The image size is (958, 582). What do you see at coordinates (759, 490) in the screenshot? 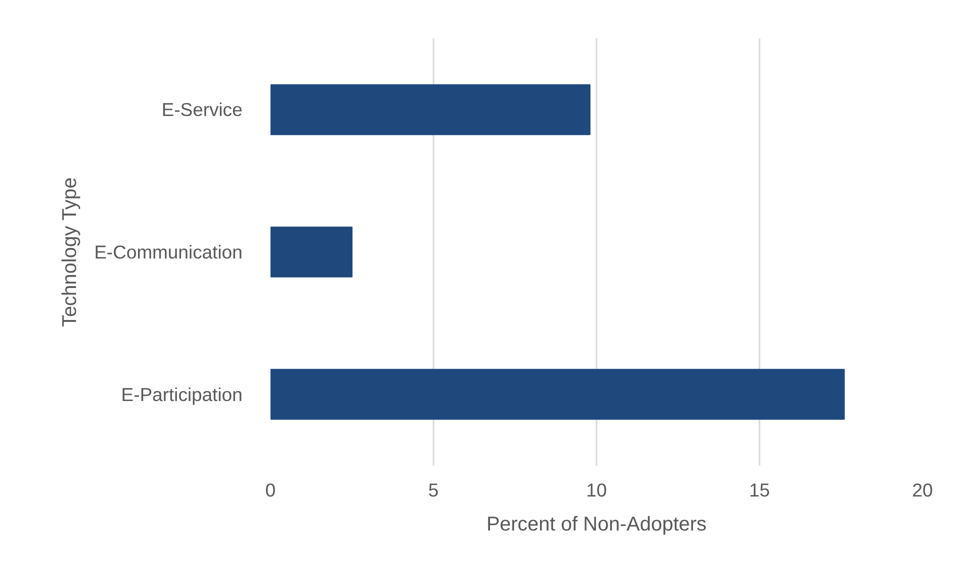
I see `x-tick-label: 15` at bounding box center [759, 490].